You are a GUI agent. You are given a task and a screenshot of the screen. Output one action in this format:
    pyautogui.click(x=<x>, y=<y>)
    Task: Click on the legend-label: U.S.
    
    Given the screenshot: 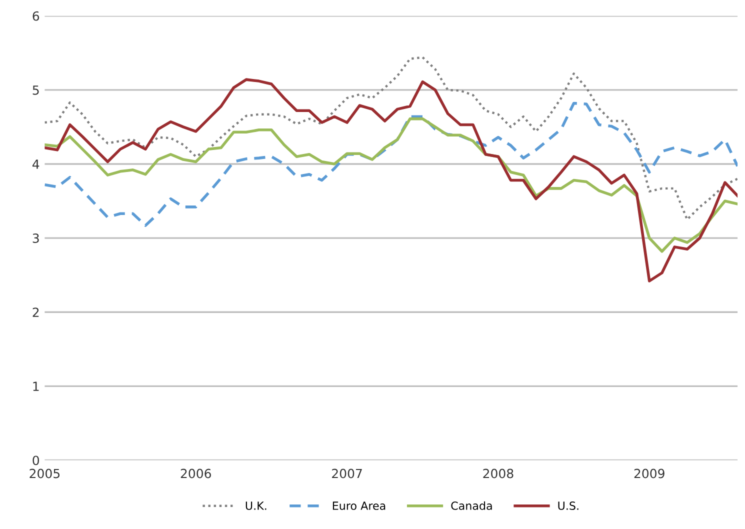 What is the action you would take?
    pyautogui.click(x=568, y=506)
    